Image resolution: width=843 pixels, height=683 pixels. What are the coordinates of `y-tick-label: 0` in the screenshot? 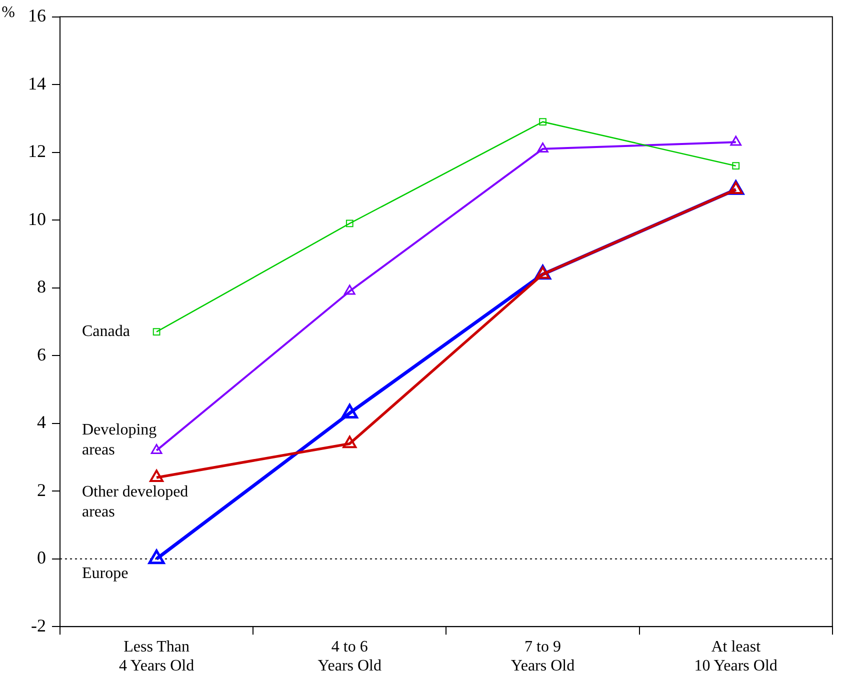 It's located at (41, 558).